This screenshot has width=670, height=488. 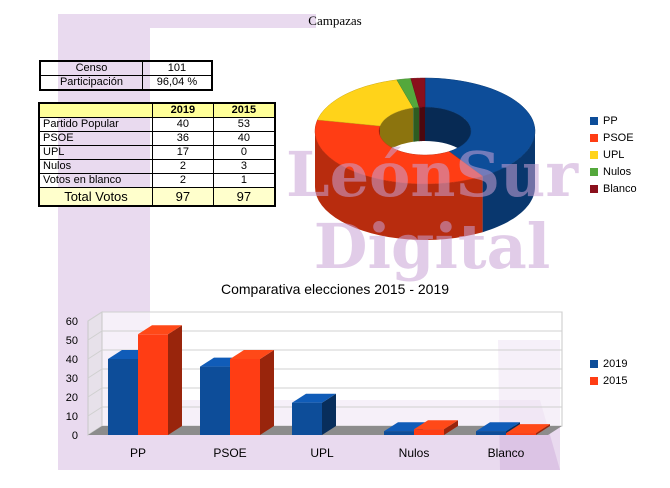 What do you see at coordinates (245, 397) in the screenshot?
I see `bar-psoe-2015` at bounding box center [245, 397].